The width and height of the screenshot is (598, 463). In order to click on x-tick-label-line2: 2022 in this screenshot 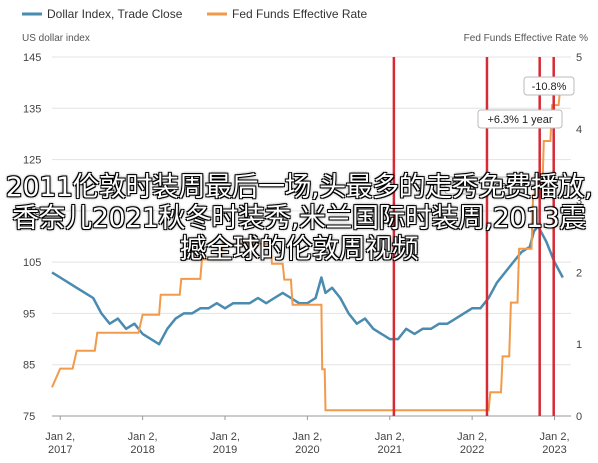, I will do `click(472, 450)`.